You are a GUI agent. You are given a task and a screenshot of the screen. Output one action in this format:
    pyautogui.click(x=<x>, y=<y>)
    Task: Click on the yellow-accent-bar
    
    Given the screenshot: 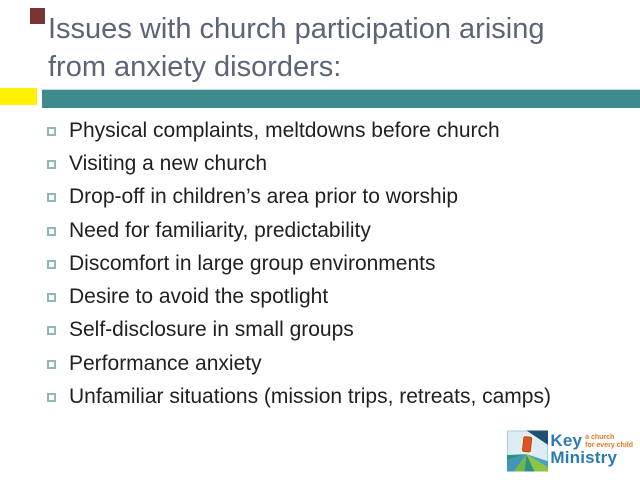 What is the action you would take?
    pyautogui.click(x=18, y=96)
    